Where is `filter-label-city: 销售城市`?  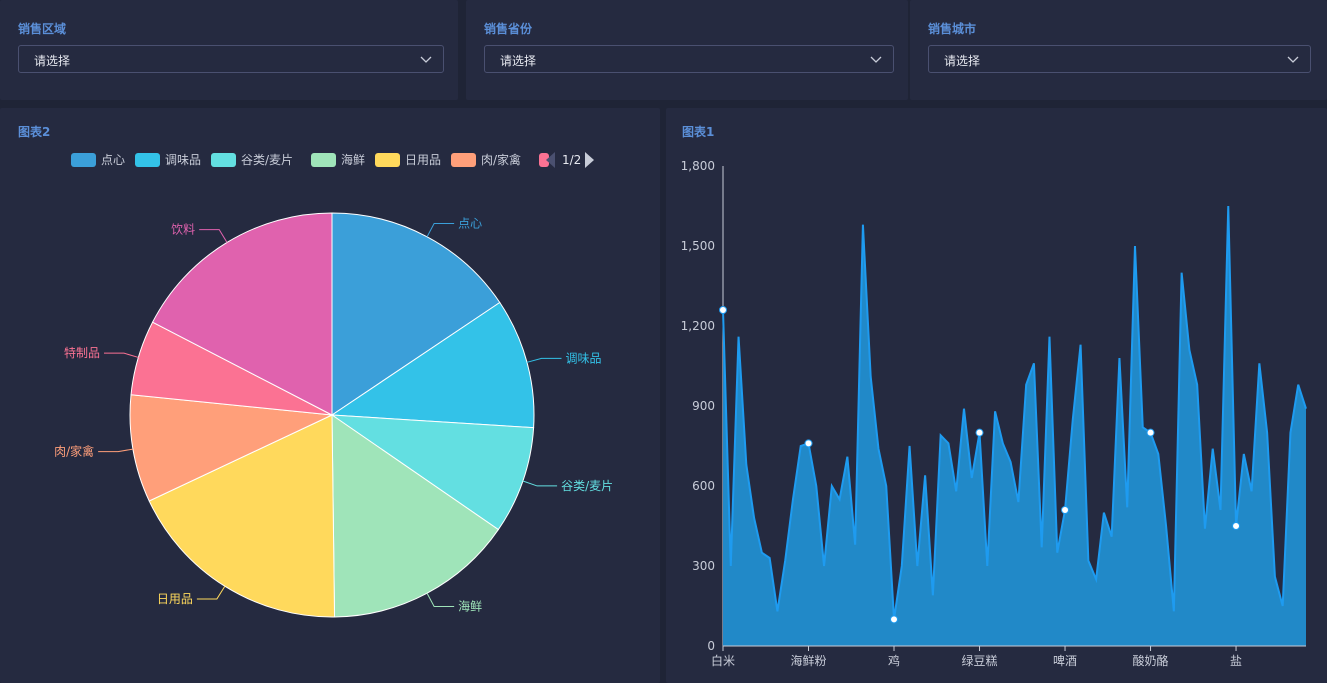
filter-label-city: 销售城市 is located at coordinates (952, 29).